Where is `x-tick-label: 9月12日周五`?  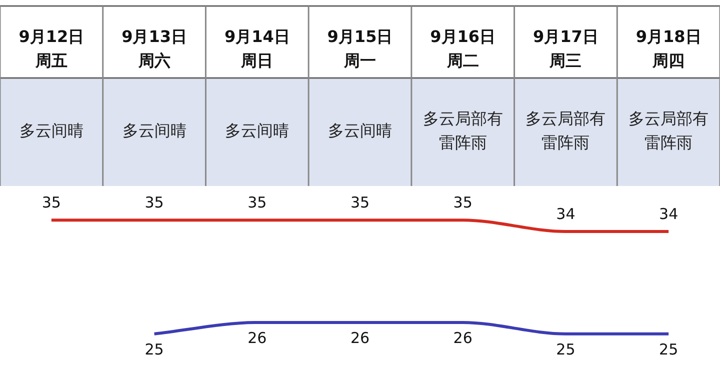 x-tick-label: 9月12日周五 is located at coordinates (51, 48).